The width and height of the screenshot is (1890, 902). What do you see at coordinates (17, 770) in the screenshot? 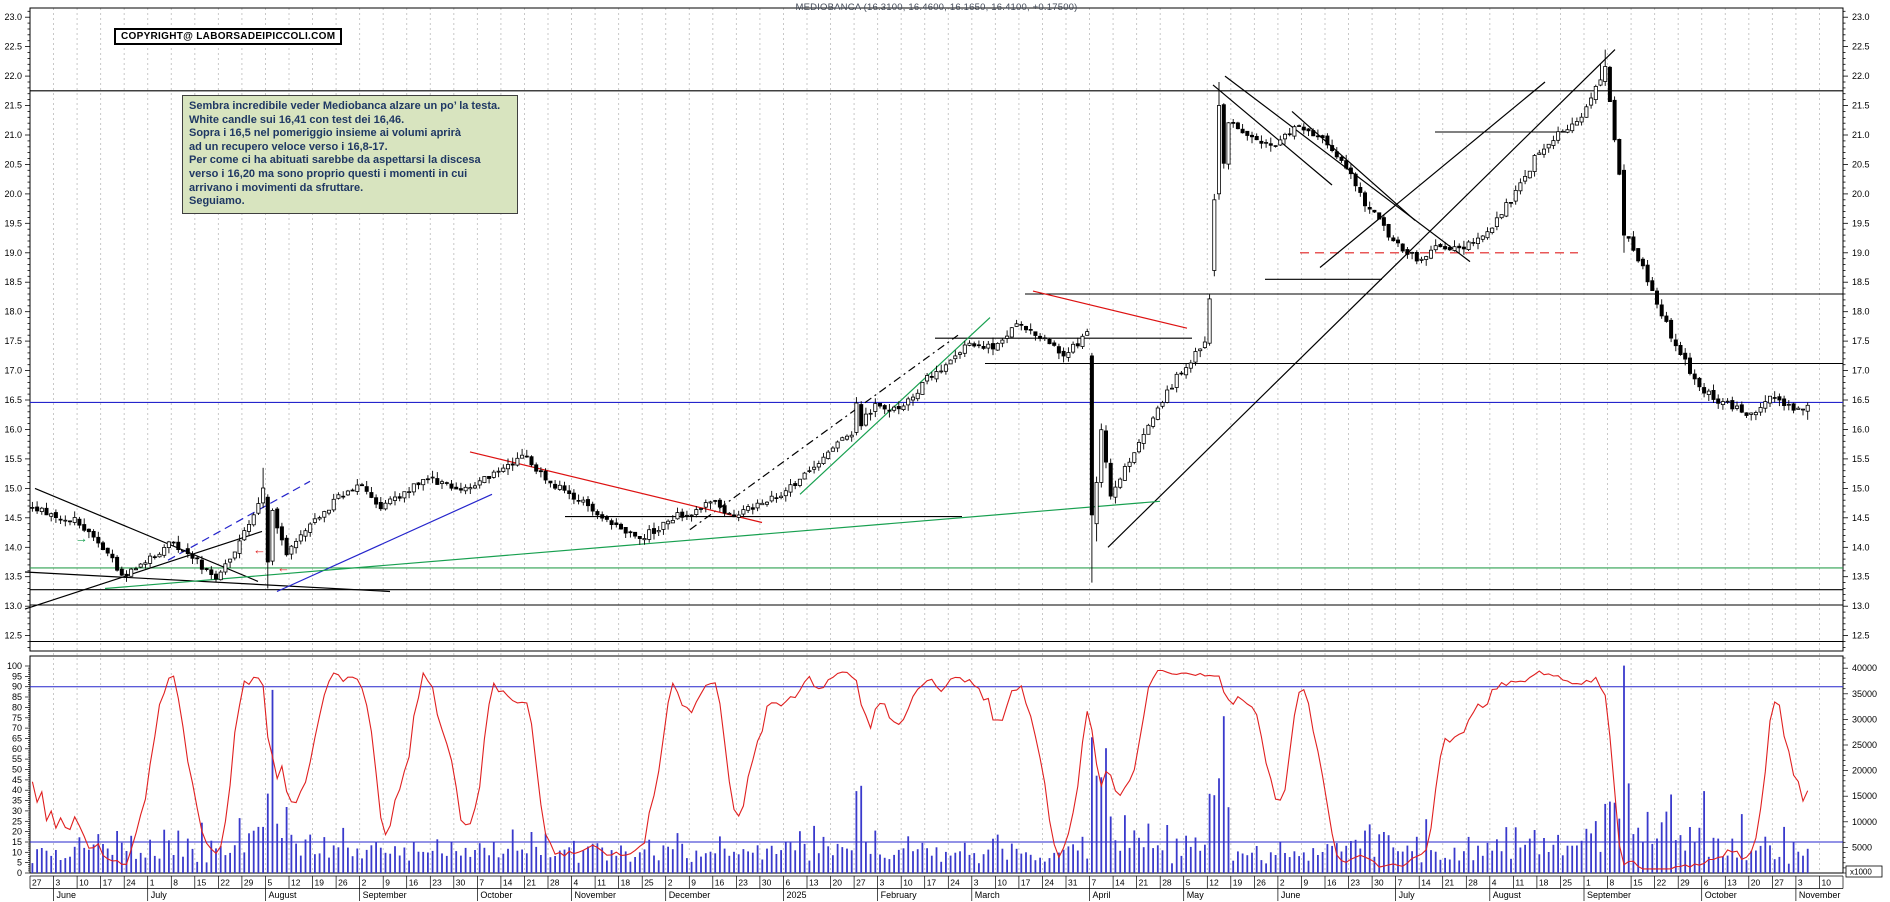
I see `indicator-axis-label: 50` at bounding box center [17, 770].